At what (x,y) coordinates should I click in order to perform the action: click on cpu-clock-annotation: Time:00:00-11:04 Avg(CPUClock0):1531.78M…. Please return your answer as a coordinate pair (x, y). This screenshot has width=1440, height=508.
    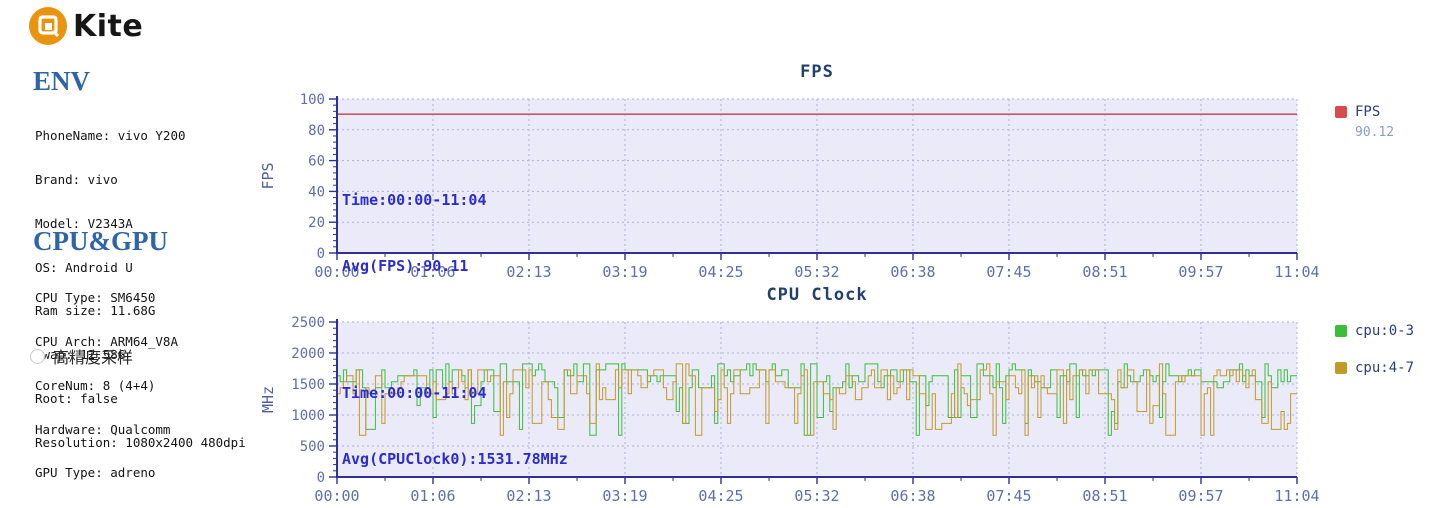
    Looking at the image, I should click on (455, 423).